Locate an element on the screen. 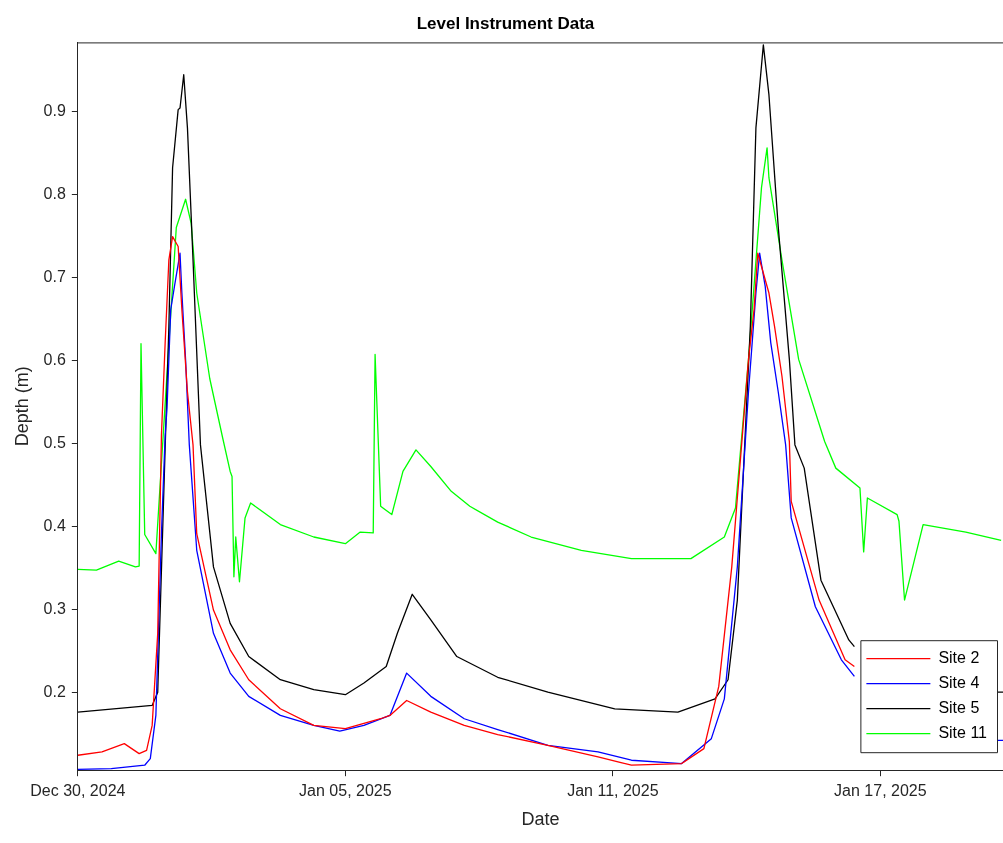 The width and height of the screenshot is (1003, 843). y-tick-label: 0.3 is located at coordinates (54, 608).